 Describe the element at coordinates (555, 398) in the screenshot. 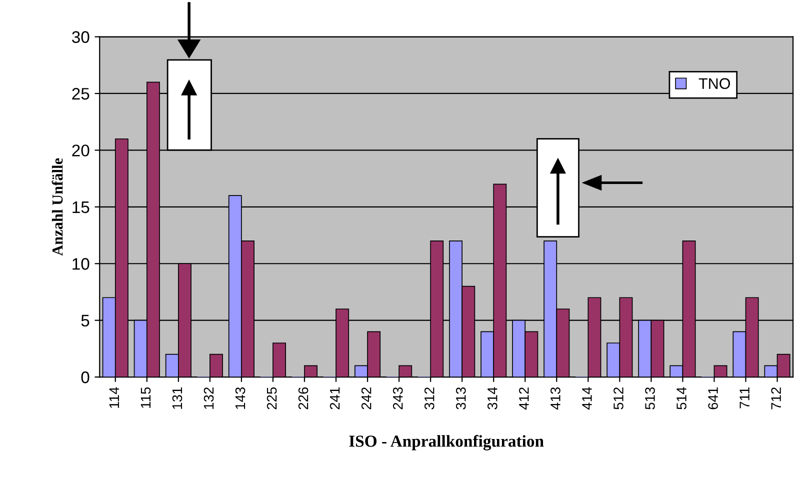

I see `x-tick-label: 413` at that location.